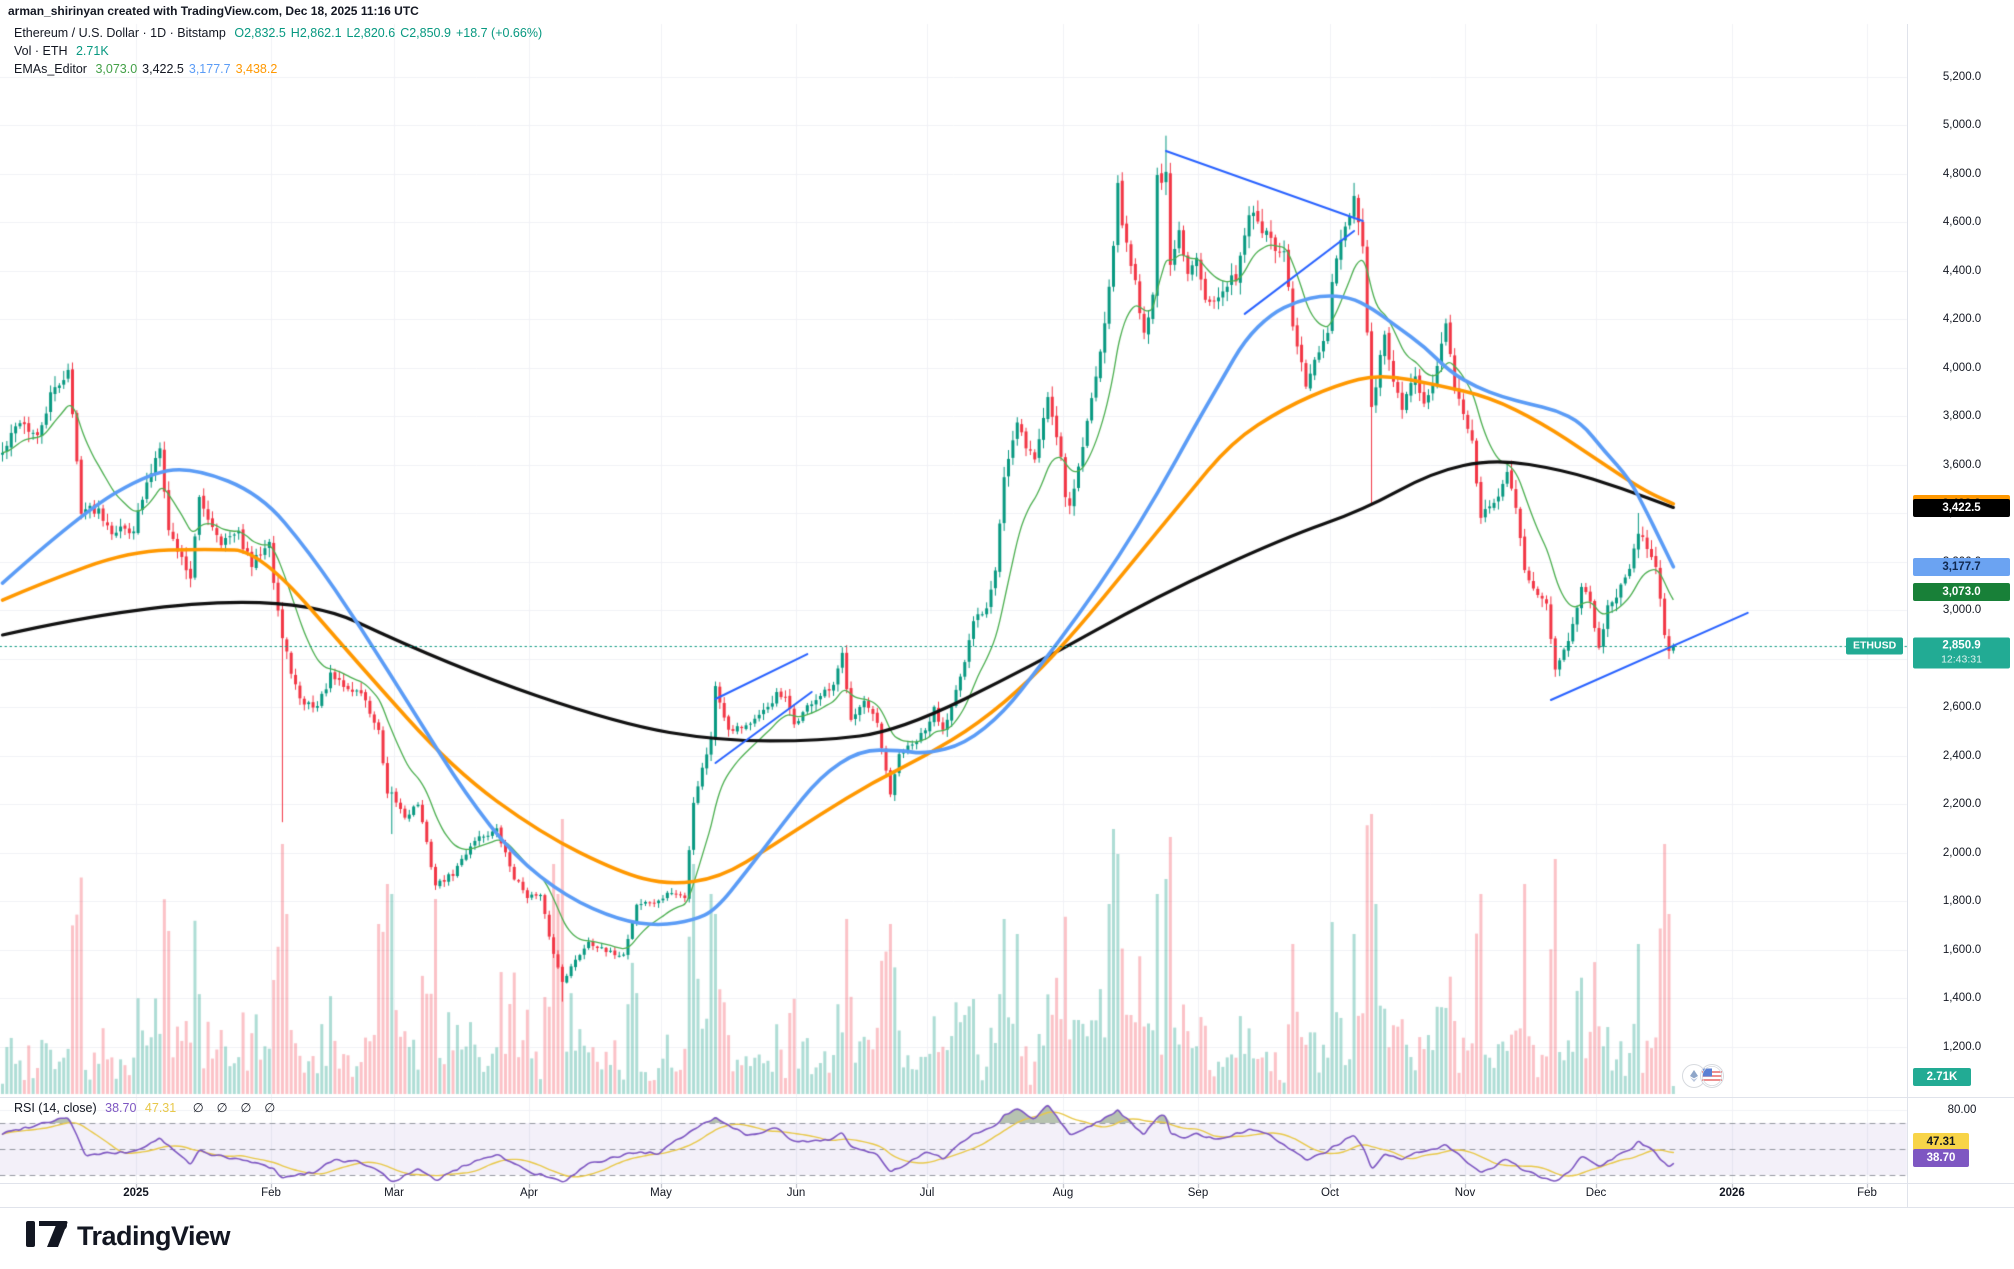  Describe the element at coordinates (1961, 645) in the screenshot. I see `current-price-value: 2,850.9` at that location.